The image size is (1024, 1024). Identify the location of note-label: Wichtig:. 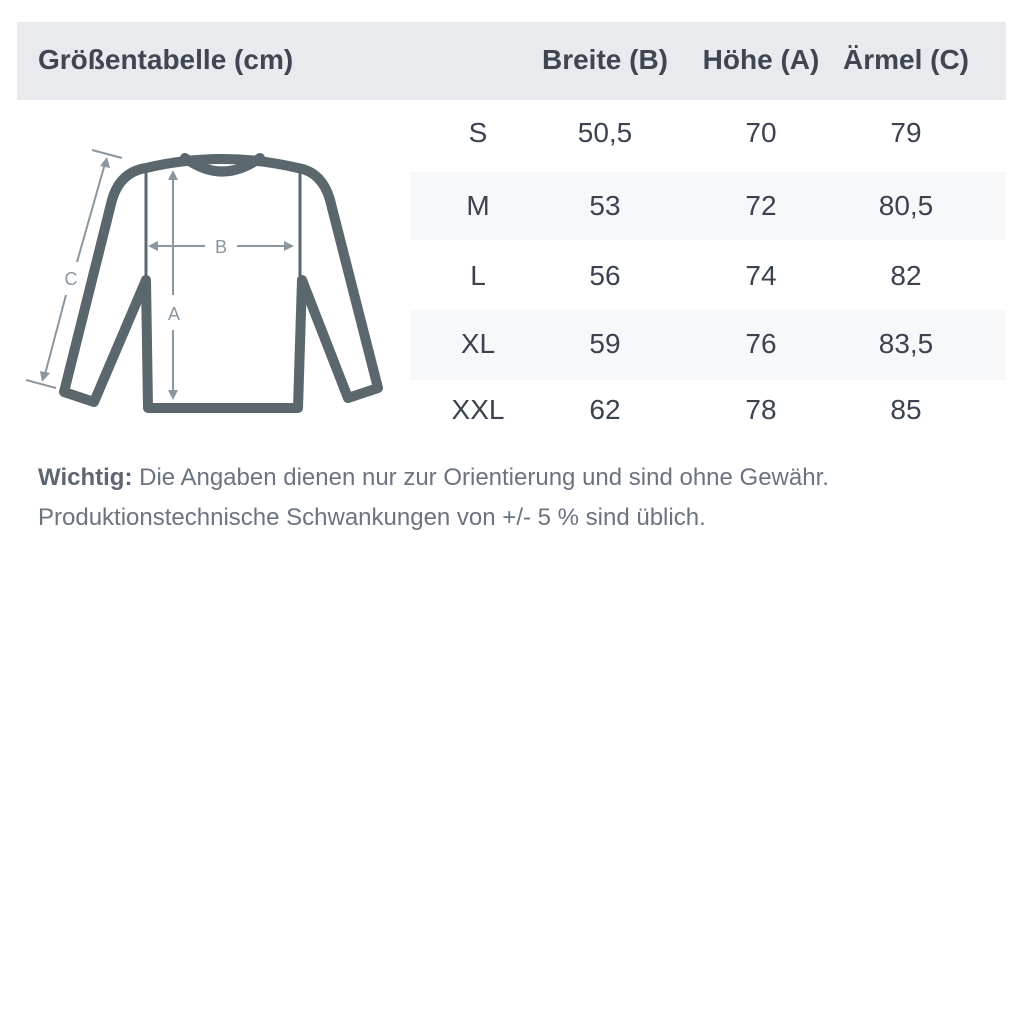
(85, 477).